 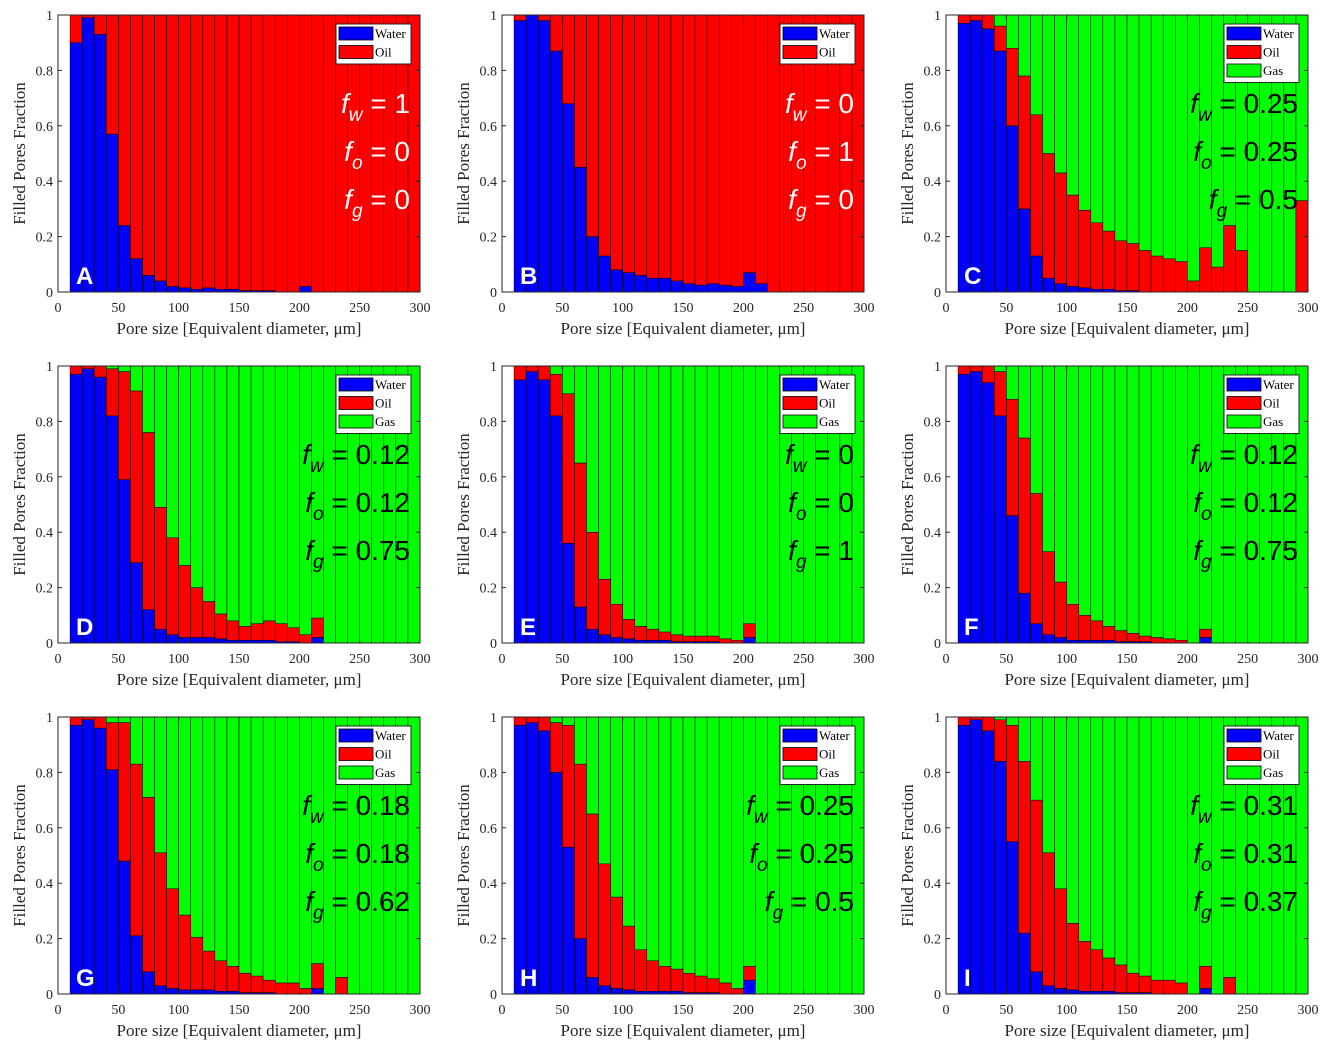 What do you see at coordinates (493, 16) in the screenshot?
I see `y-tick-label: 1` at bounding box center [493, 16].